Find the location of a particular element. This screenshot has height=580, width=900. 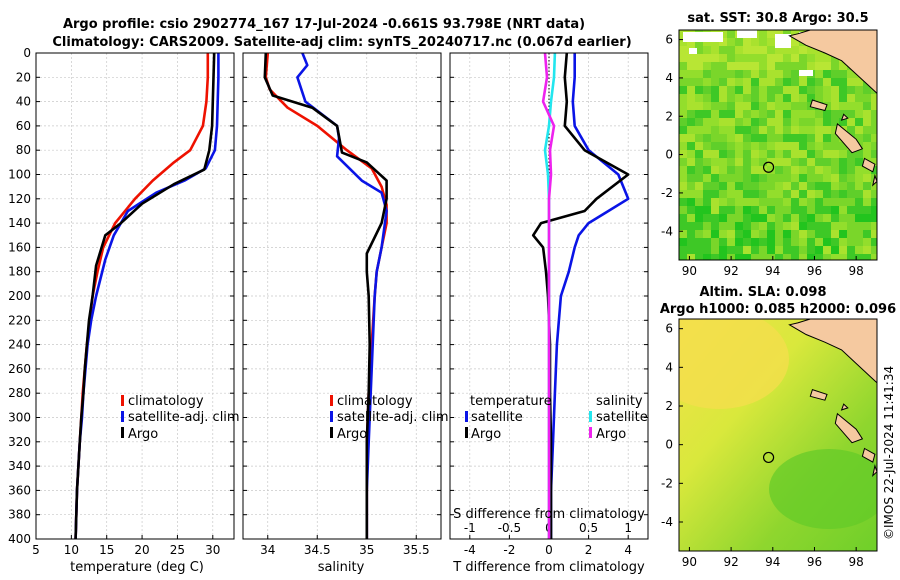

x-tick-label: 0 is located at coordinates (549, 550).